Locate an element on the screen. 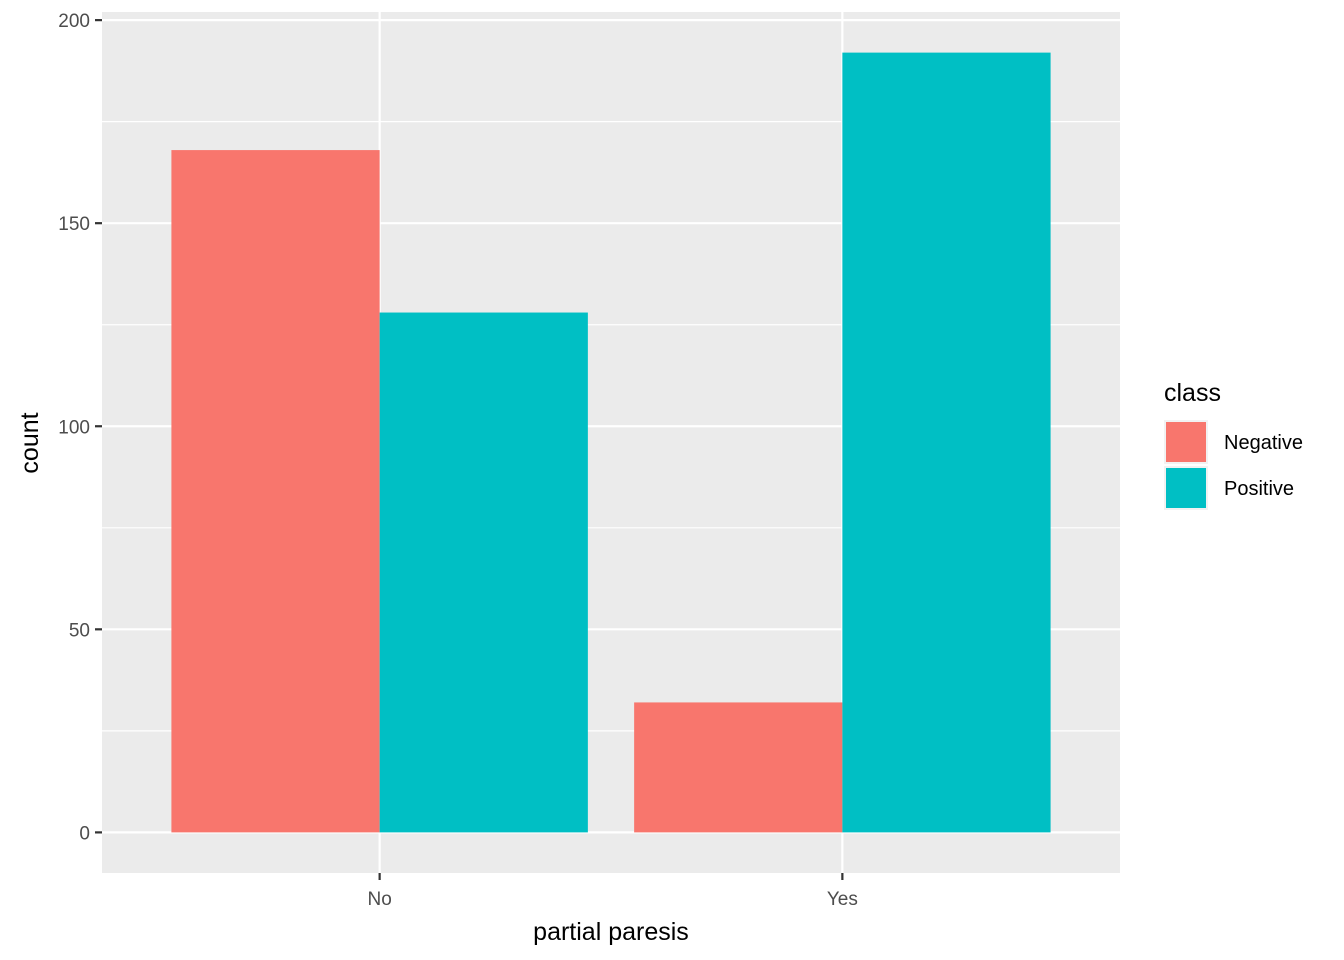 Image resolution: width=1344 pixels, height=960 pixels. legend-key-positive is located at coordinates (1186, 488).